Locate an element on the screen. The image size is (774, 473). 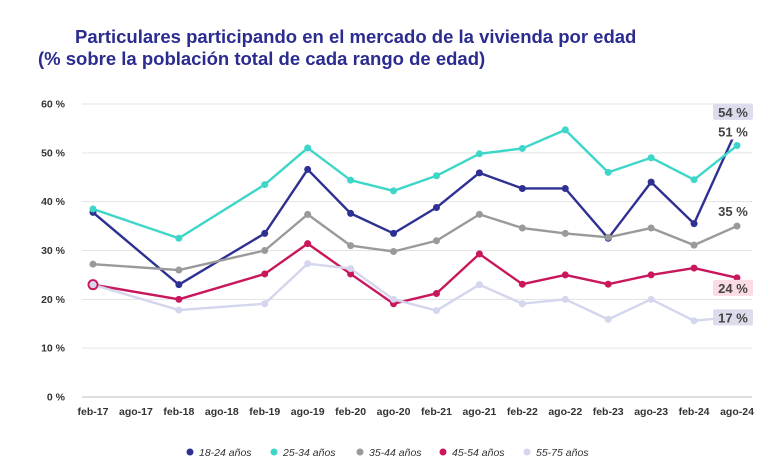
y-tick-label: 20 % is located at coordinates (53, 300).